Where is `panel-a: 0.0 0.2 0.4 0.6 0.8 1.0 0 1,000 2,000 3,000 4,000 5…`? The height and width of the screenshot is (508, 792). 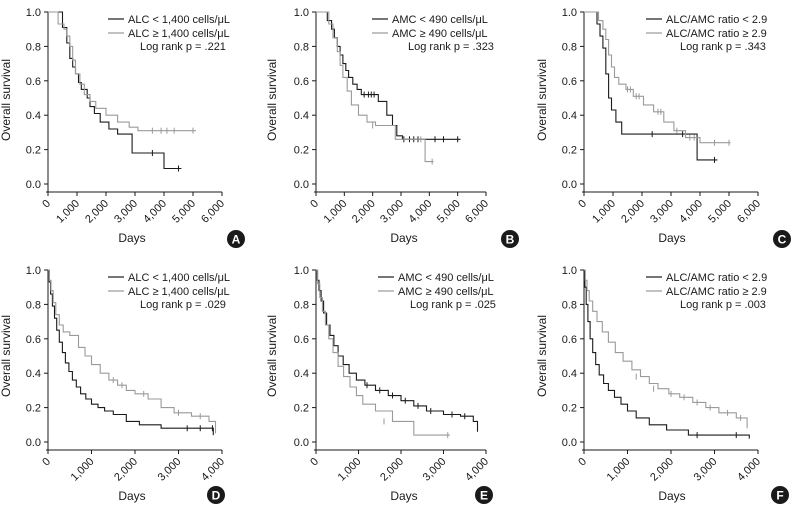
panel-a: 0.0 0.2 0.4 0.6 0.8 1.0 0 1,000 2,000 3,000 4,000 5… is located at coordinates (122, 127).